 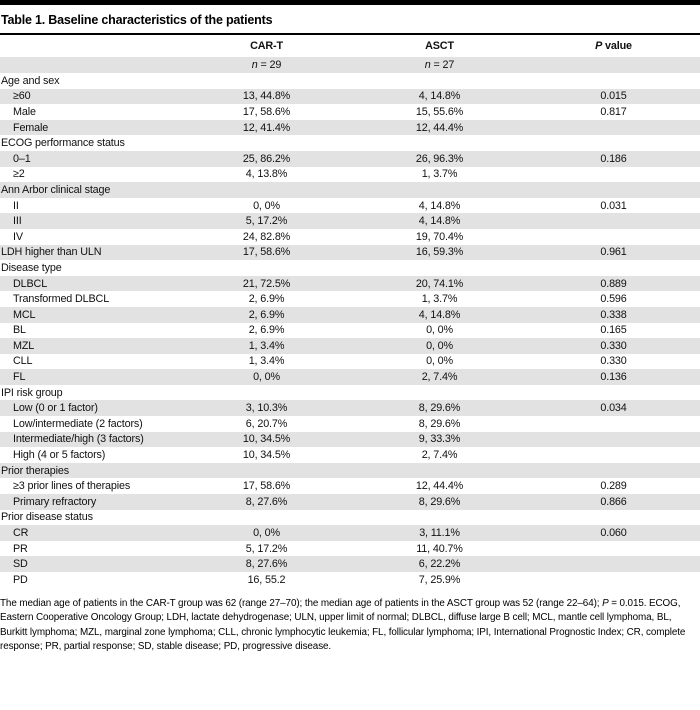 What do you see at coordinates (613, 533) in the screenshot?
I see `p-value-cell: 0.060` at bounding box center [613, 533].